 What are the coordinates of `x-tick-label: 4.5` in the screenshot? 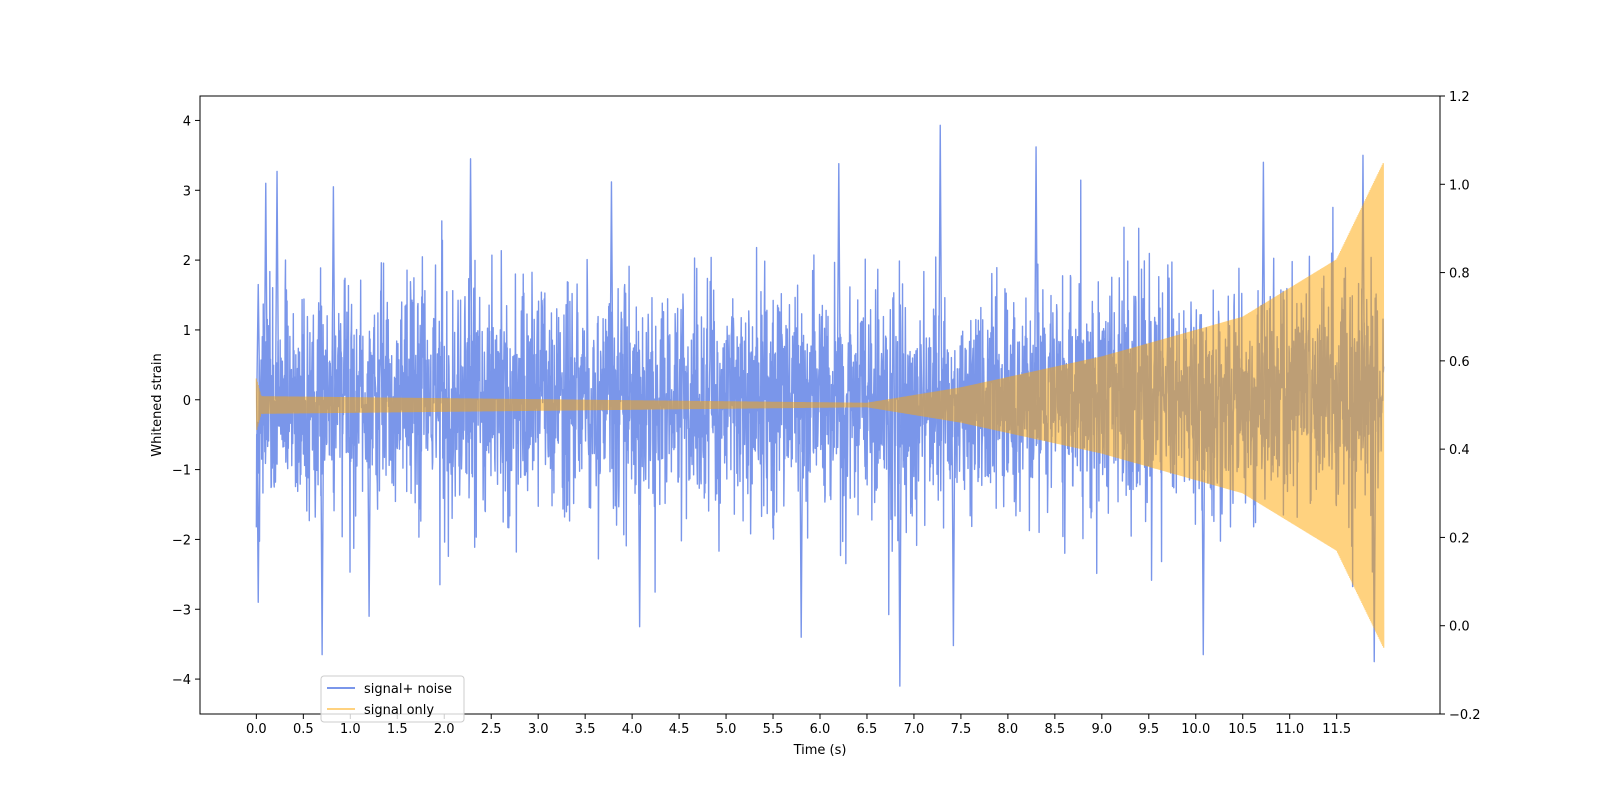 It's located at (679, 729).